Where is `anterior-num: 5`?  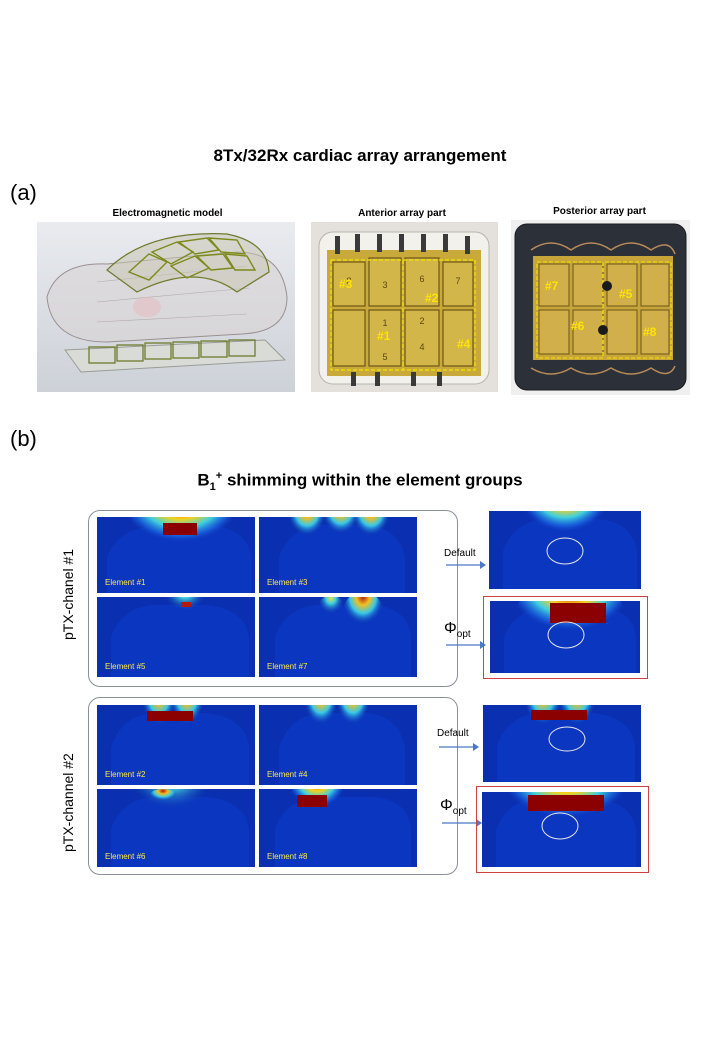
anterior-num: 5 is located at coordinates (384, 357).